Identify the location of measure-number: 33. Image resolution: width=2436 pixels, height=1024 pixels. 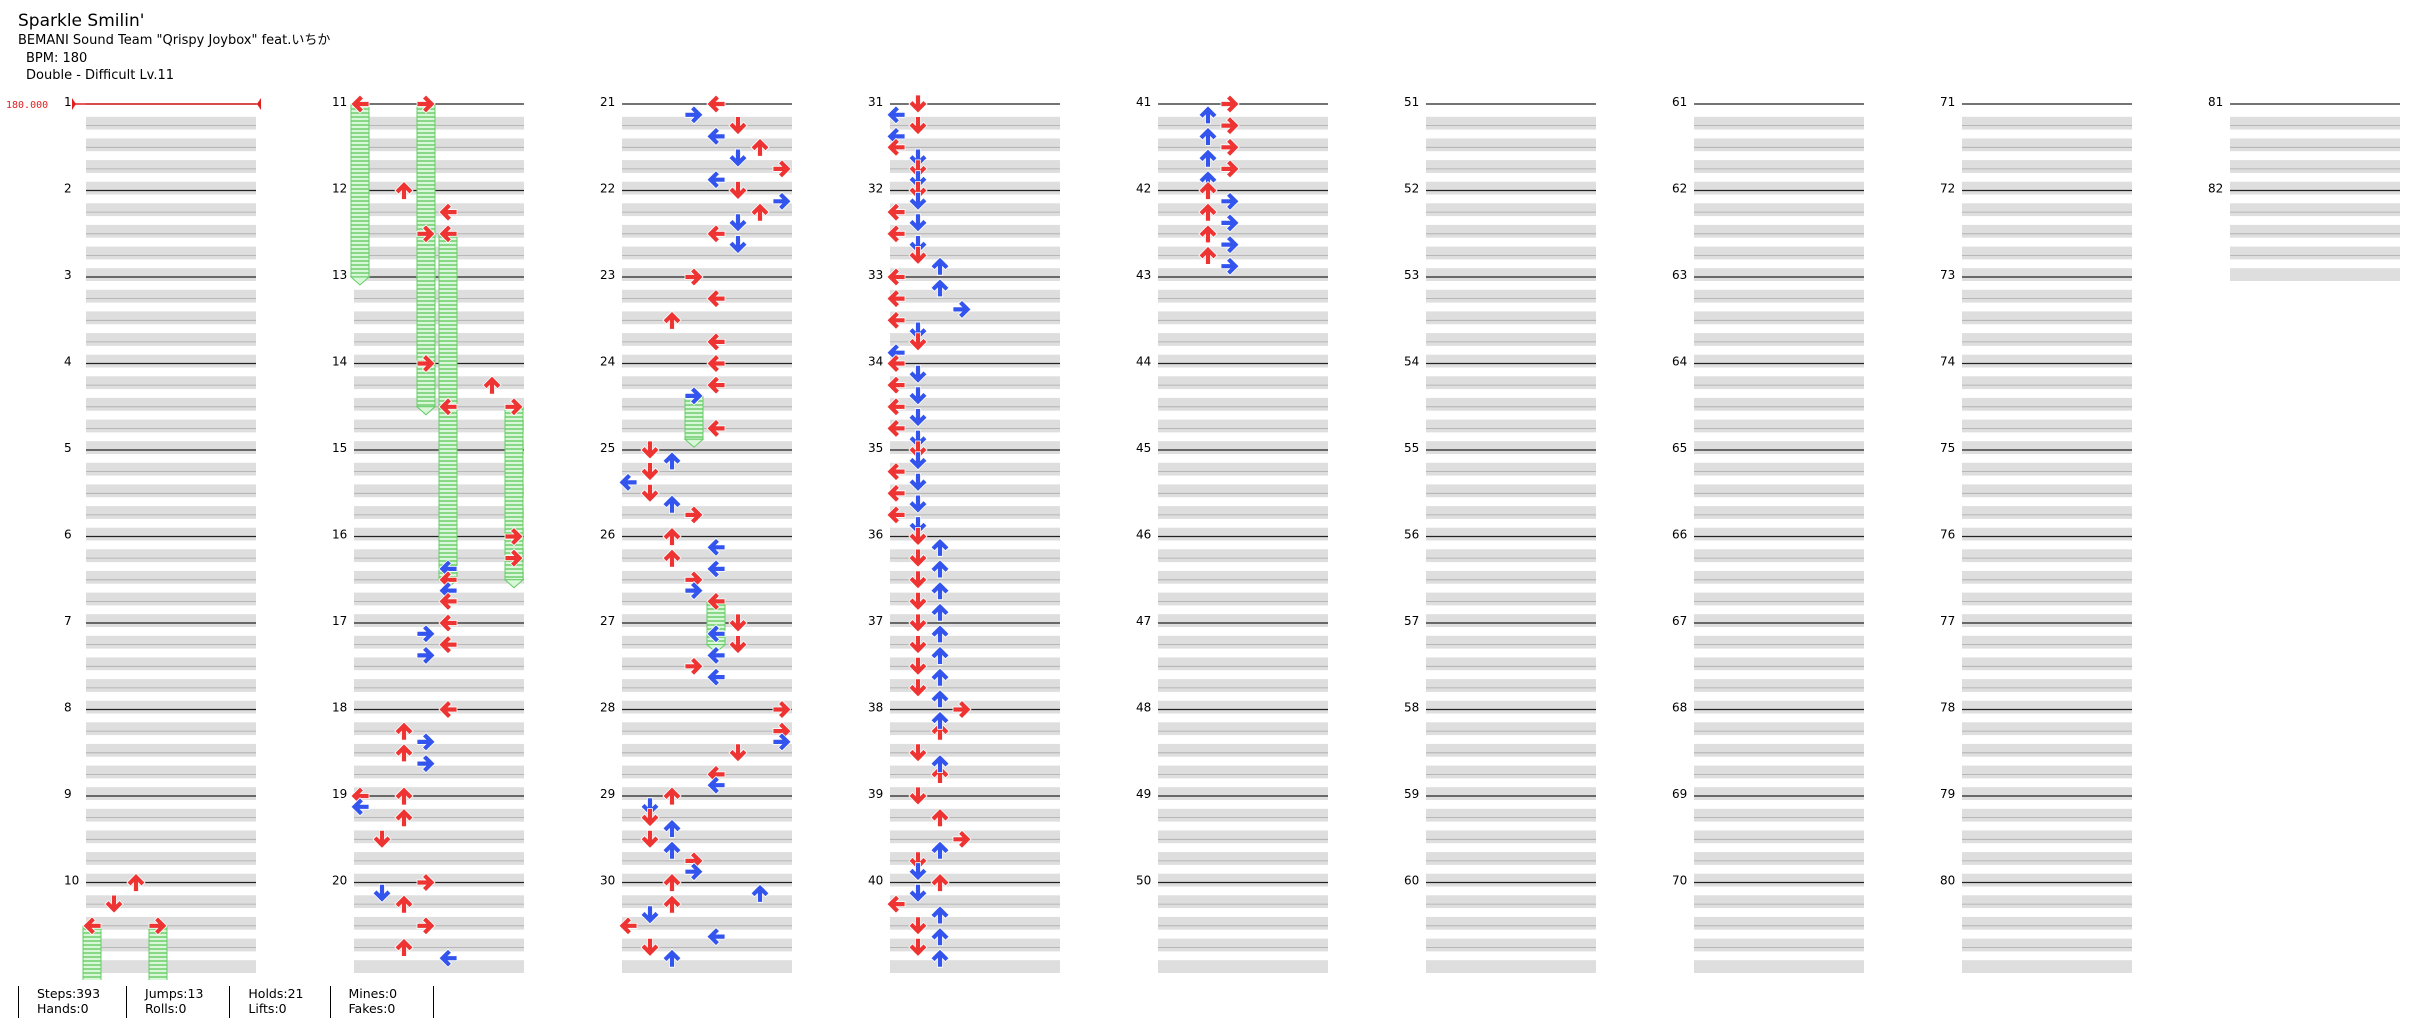
(875, 275).